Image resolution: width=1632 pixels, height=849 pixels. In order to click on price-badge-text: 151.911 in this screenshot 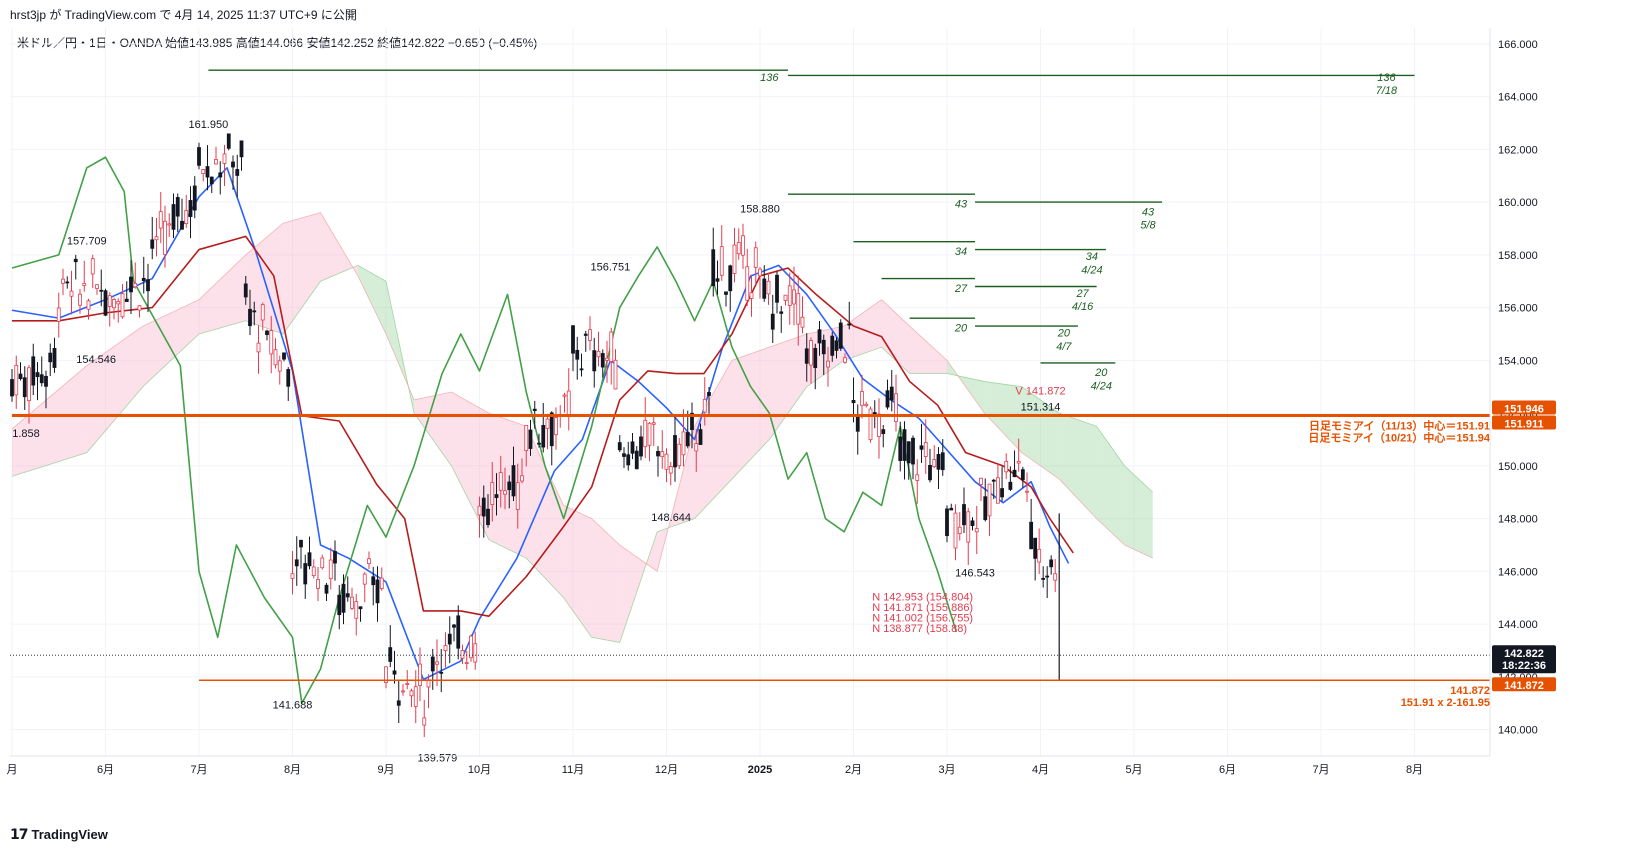, I will do `click(1523, 424)`.